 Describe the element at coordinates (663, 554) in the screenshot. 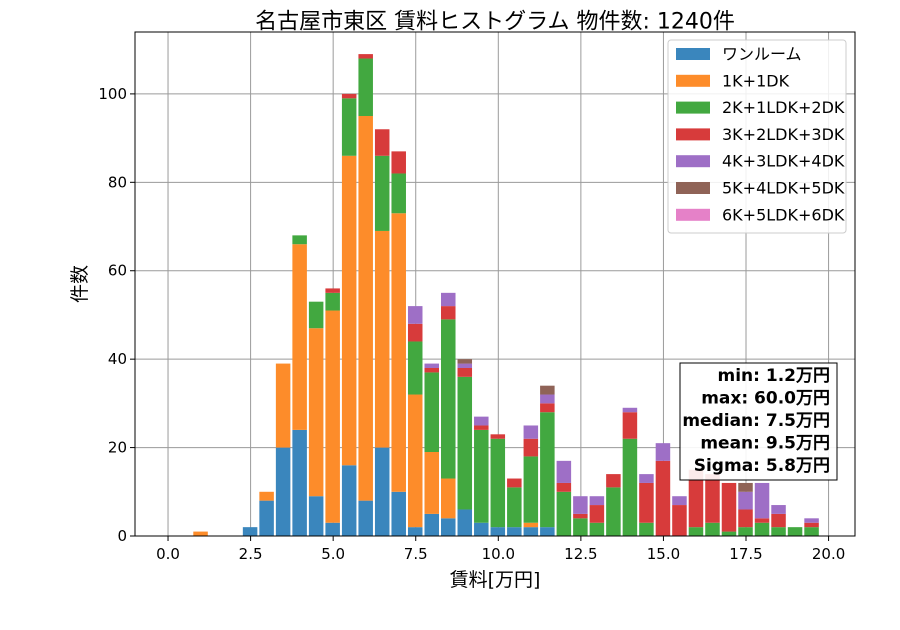

I see `x-tick-label: 15.0` at that location.